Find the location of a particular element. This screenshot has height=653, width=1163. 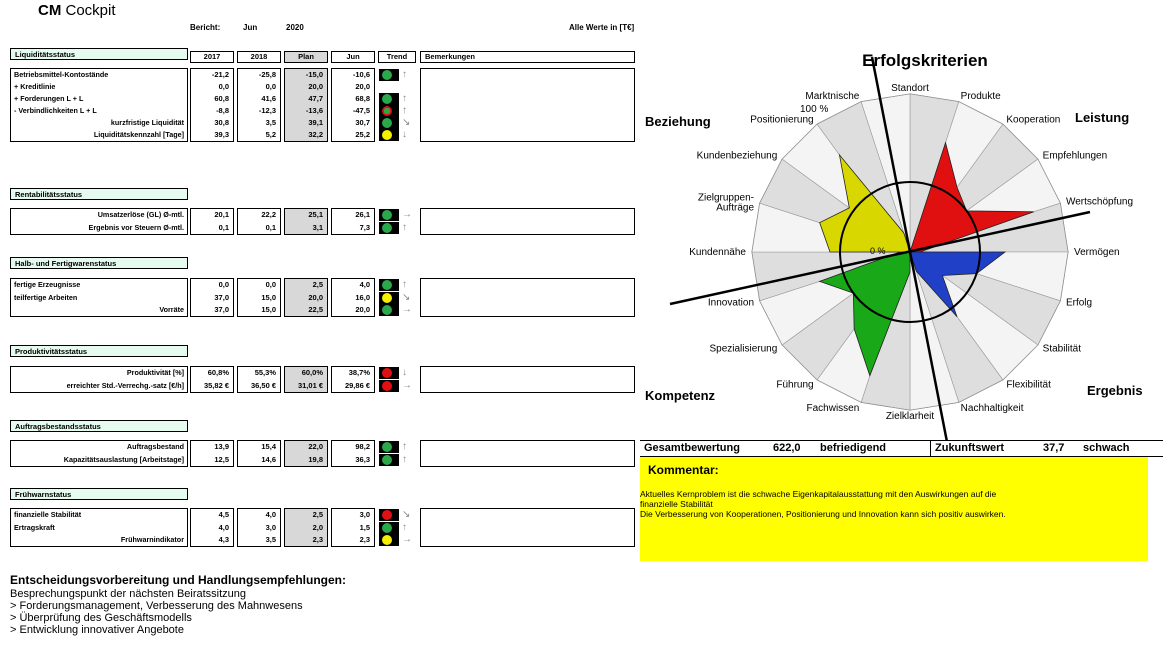

value-cell: -47,5 is located at coordinates (361, 110).